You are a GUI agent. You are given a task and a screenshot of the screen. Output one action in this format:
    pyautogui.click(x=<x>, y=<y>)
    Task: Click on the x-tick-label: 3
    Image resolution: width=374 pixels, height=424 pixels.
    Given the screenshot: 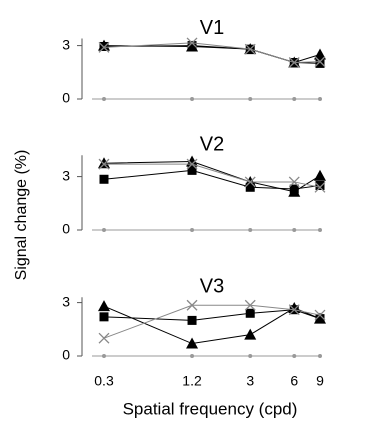 What is the action you would take?
    pyautogui.click(x=250, y=381)
    